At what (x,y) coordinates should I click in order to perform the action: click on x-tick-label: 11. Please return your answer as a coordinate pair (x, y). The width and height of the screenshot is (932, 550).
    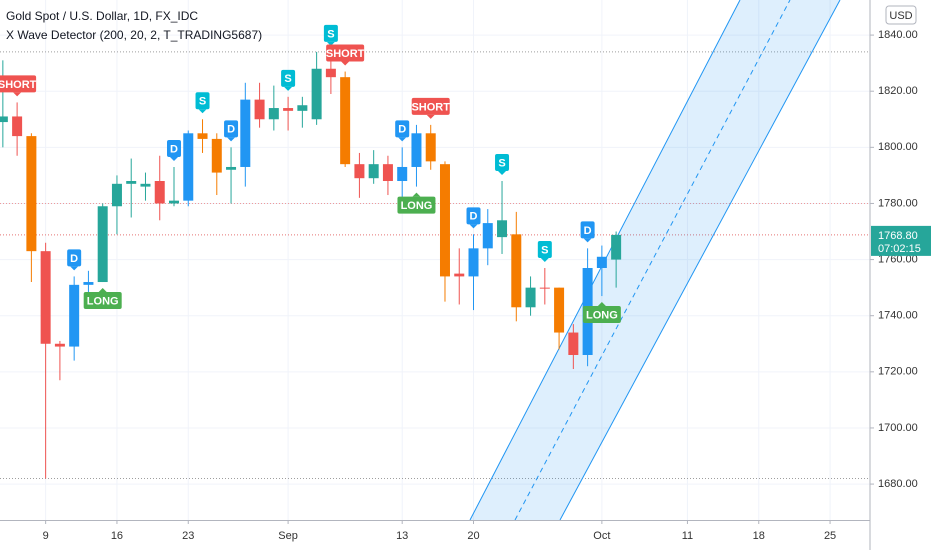
    Looking at the image, I should click on (687, 536).